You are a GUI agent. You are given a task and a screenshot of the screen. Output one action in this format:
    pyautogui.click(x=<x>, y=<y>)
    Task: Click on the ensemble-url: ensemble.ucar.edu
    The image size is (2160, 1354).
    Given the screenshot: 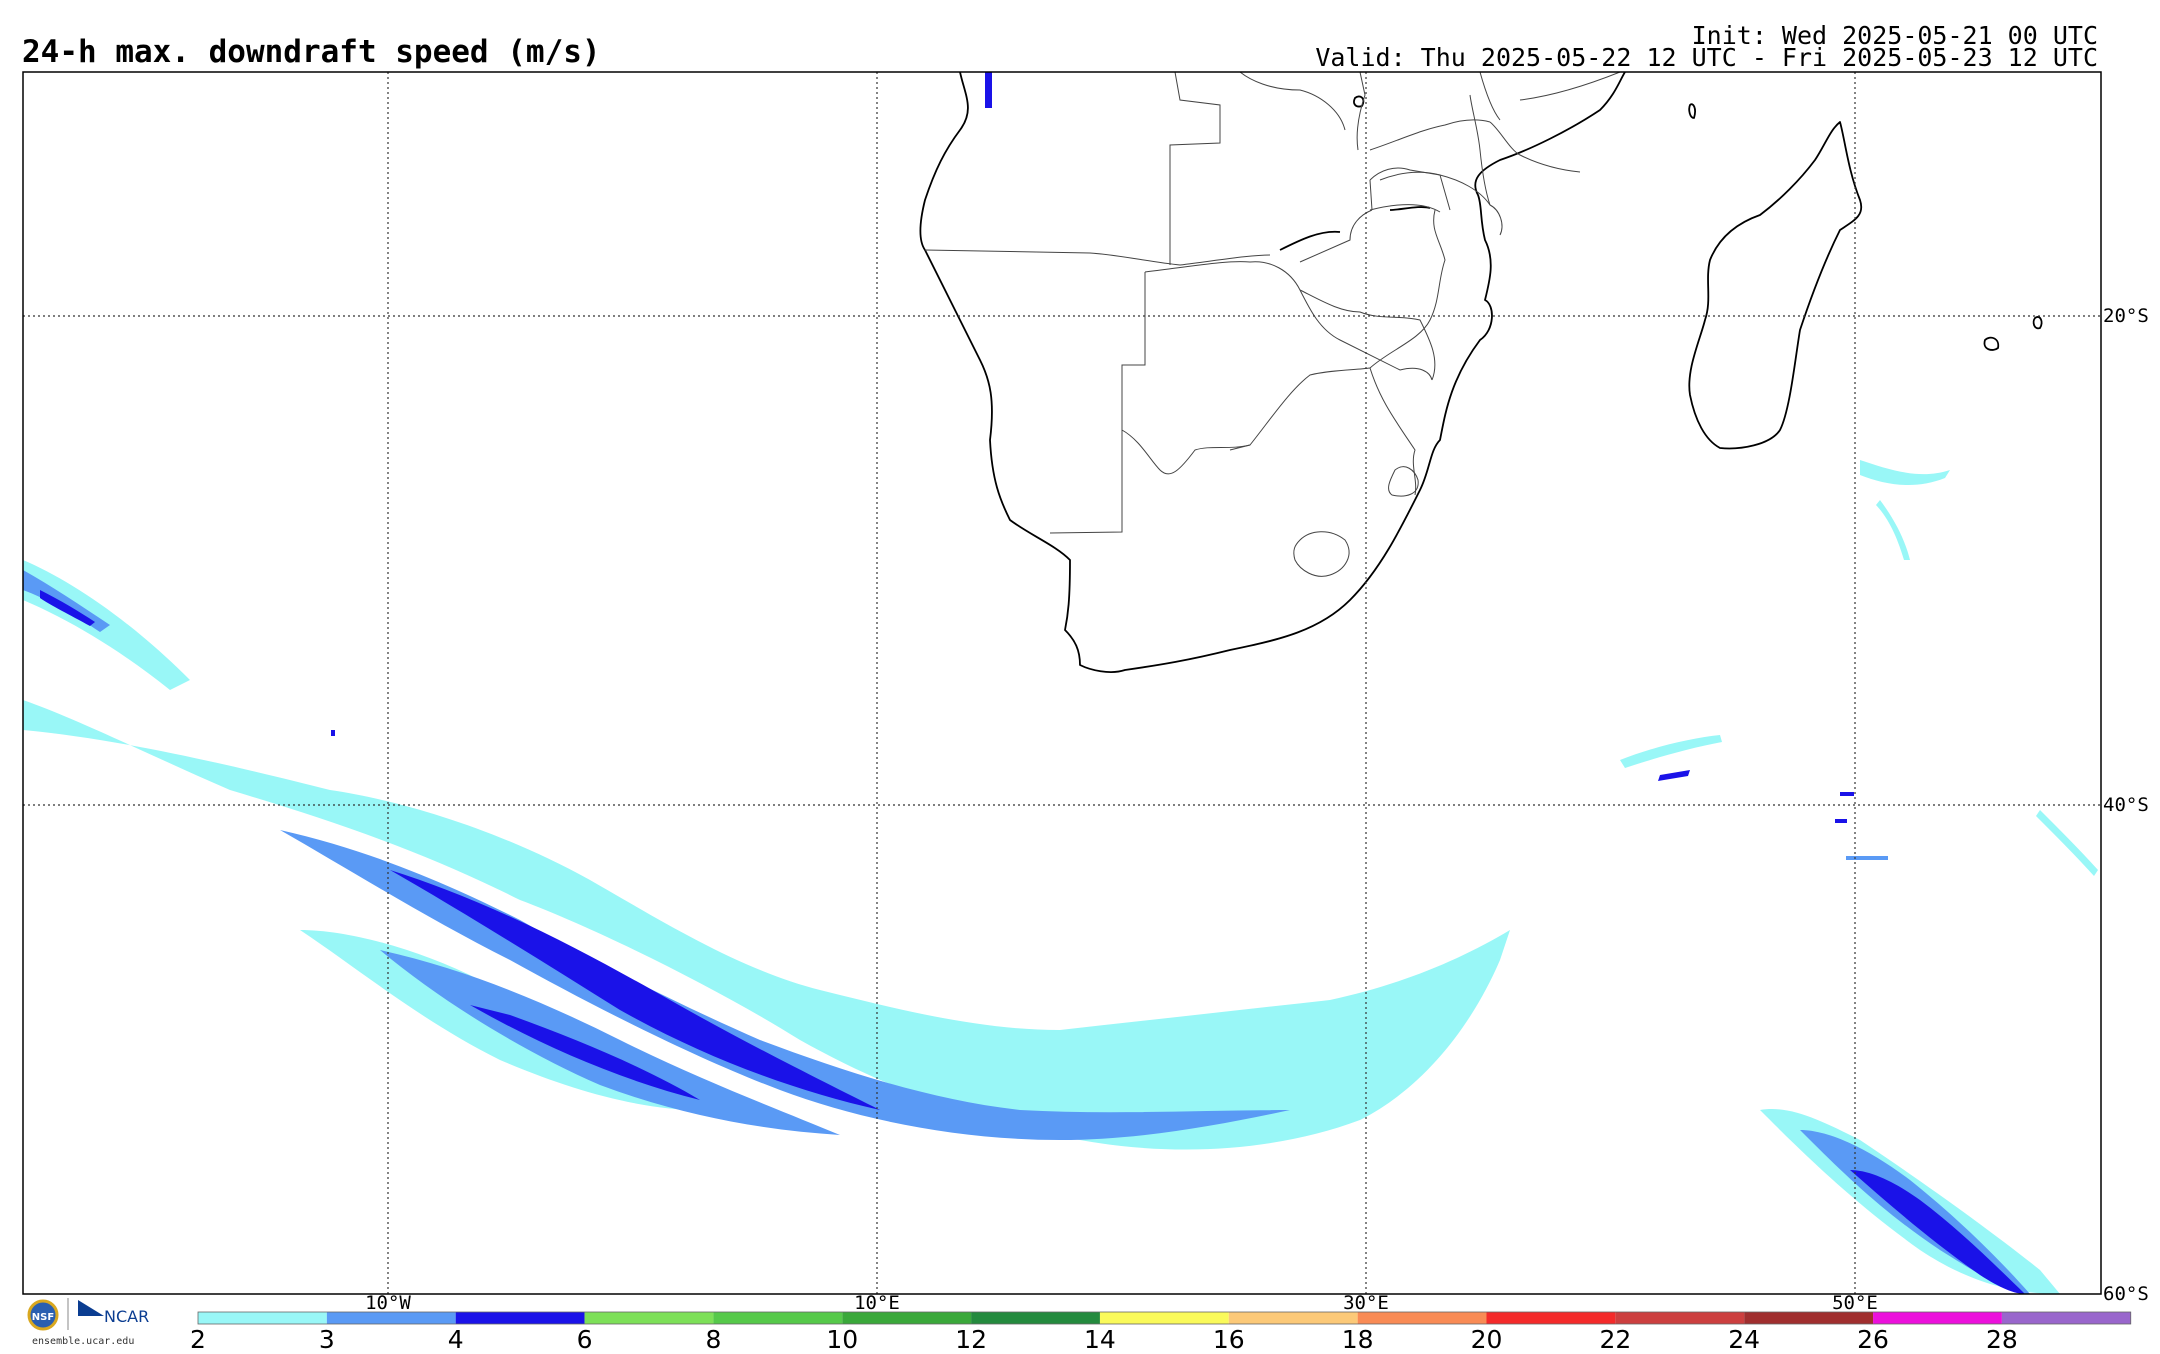 What is the action you would take?
    pyautogui.click(x=83, y=1341)
    